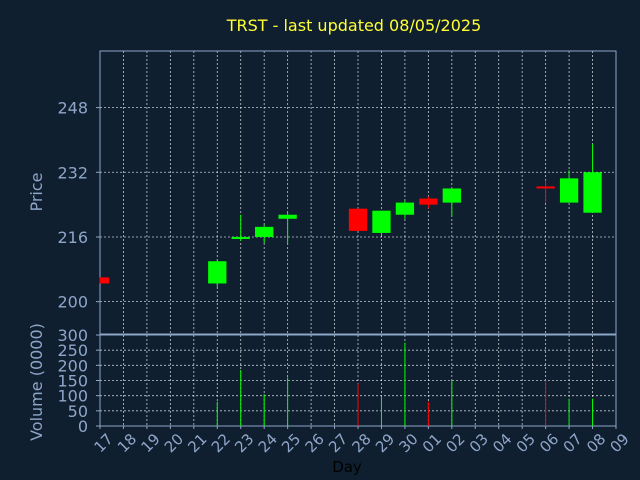 Image resolution: width=640 pixels, height=480 pixels. Describe the element at coordinates (347, 467) in the screenshot. I see `x-axis-label: Day` at that location.